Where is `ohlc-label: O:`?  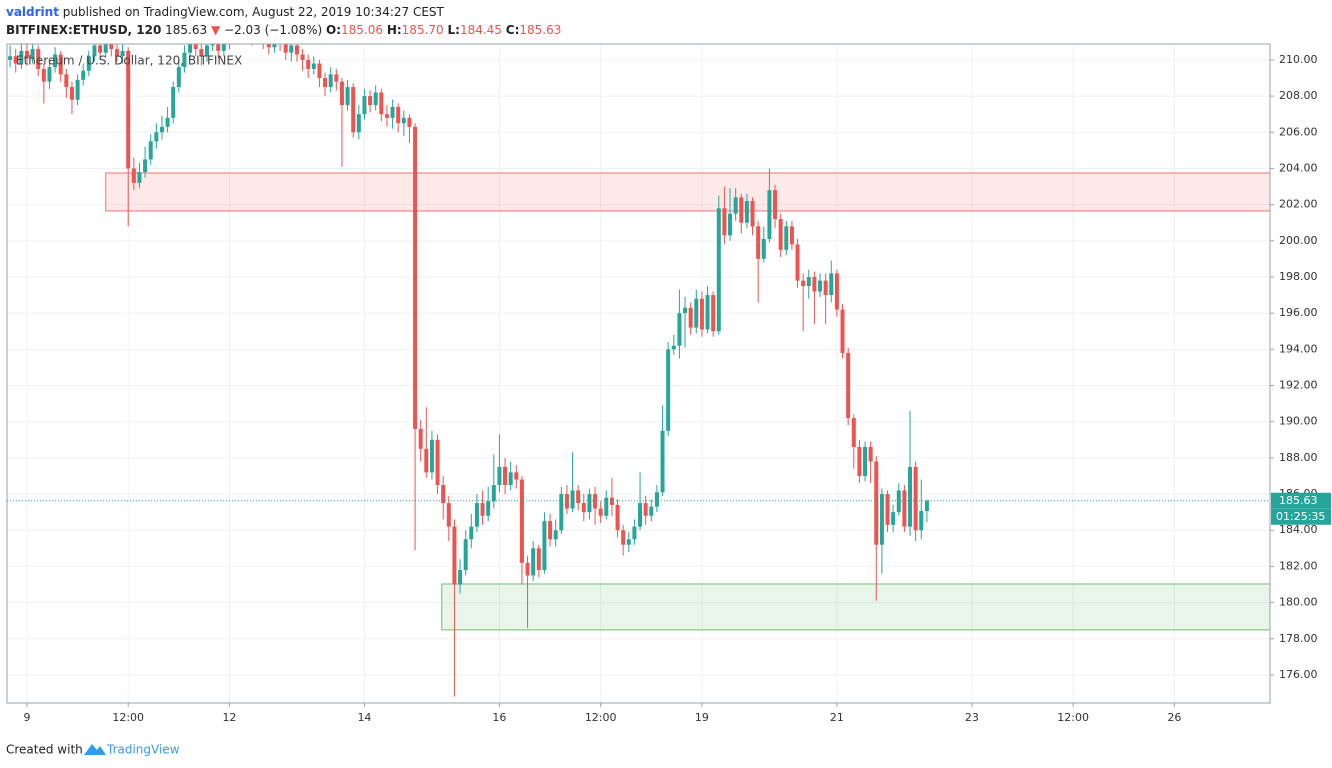
ohlc-label: O: is located at coordinates (333, 30).